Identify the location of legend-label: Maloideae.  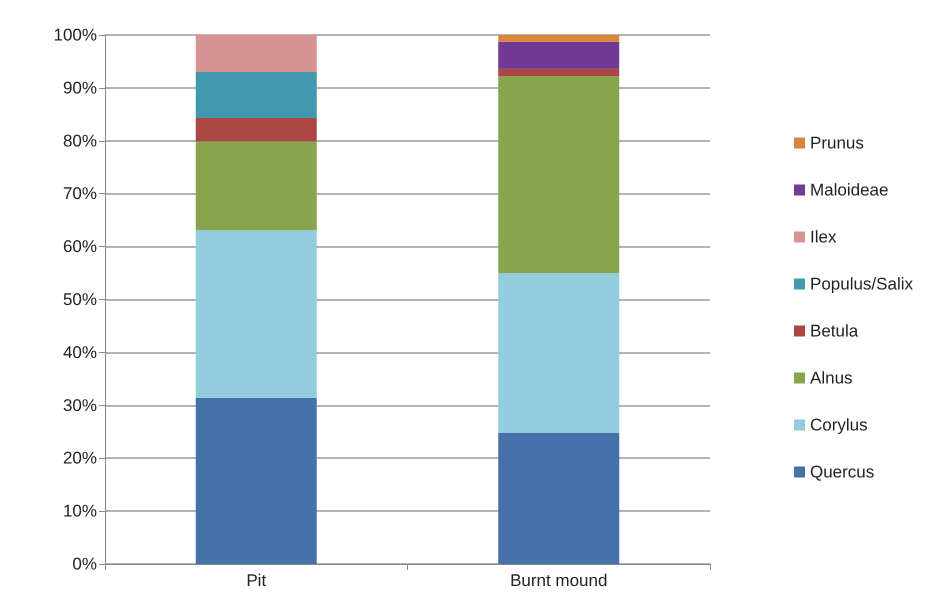
(849, 190).